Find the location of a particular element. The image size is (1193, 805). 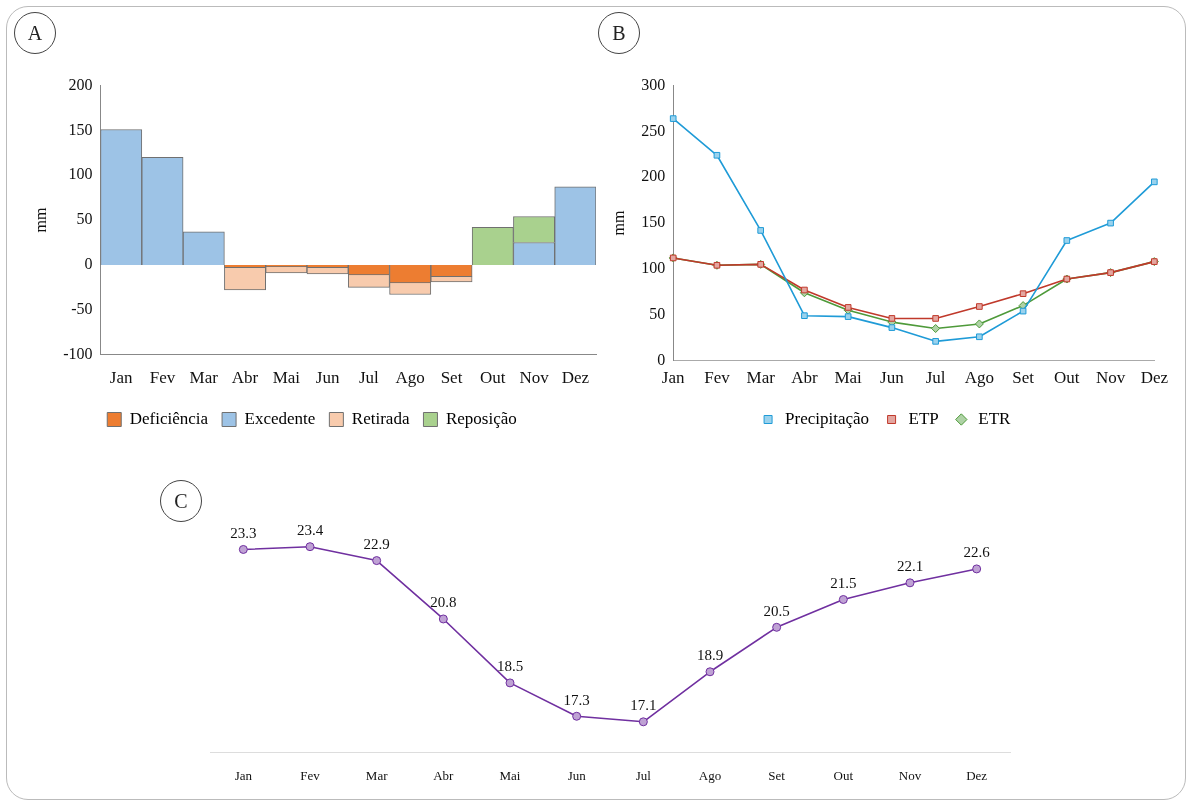

data-label: 22.9 is located at coordinates (376, 544).